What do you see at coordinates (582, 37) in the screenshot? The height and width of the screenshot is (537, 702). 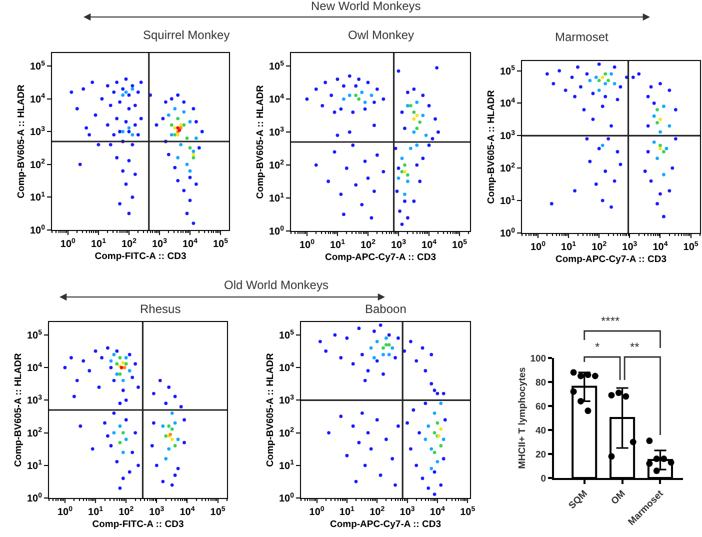 I see `chart-title: Marmoset` at bounding box center [582, 37].